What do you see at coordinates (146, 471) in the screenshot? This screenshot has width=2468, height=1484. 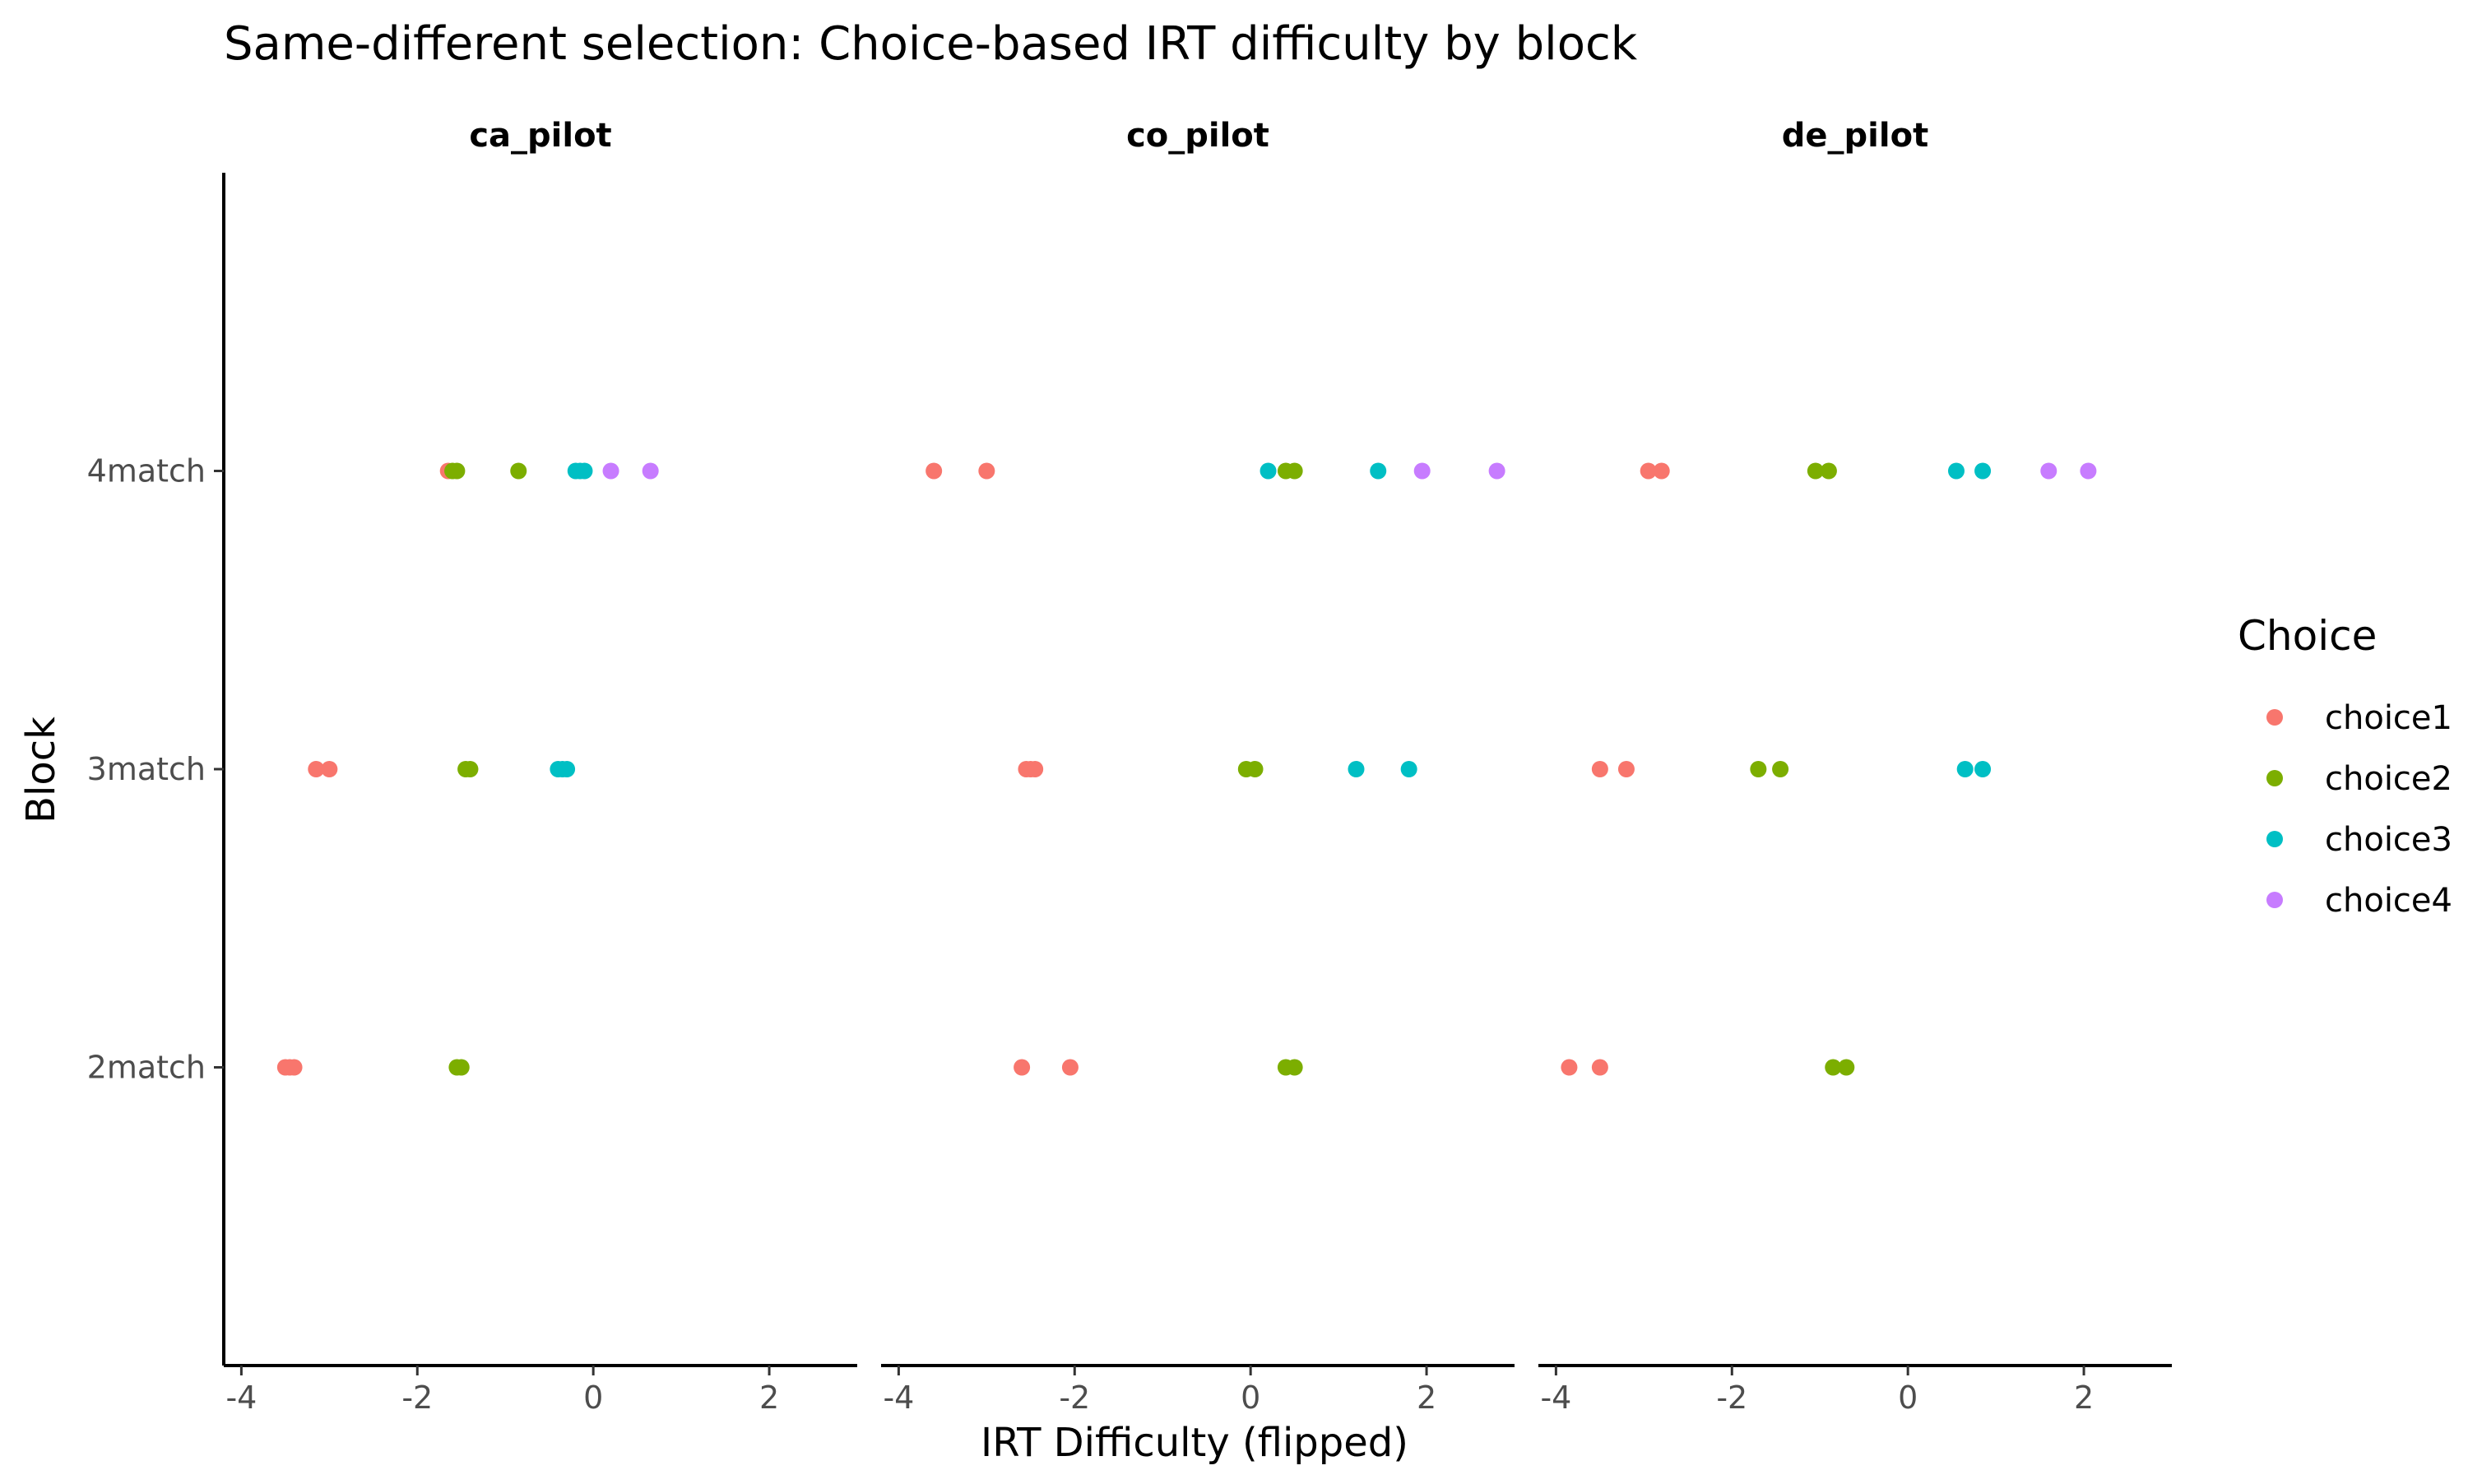 I see `y-tick-label: 4match` at bounding box center [146, 471].